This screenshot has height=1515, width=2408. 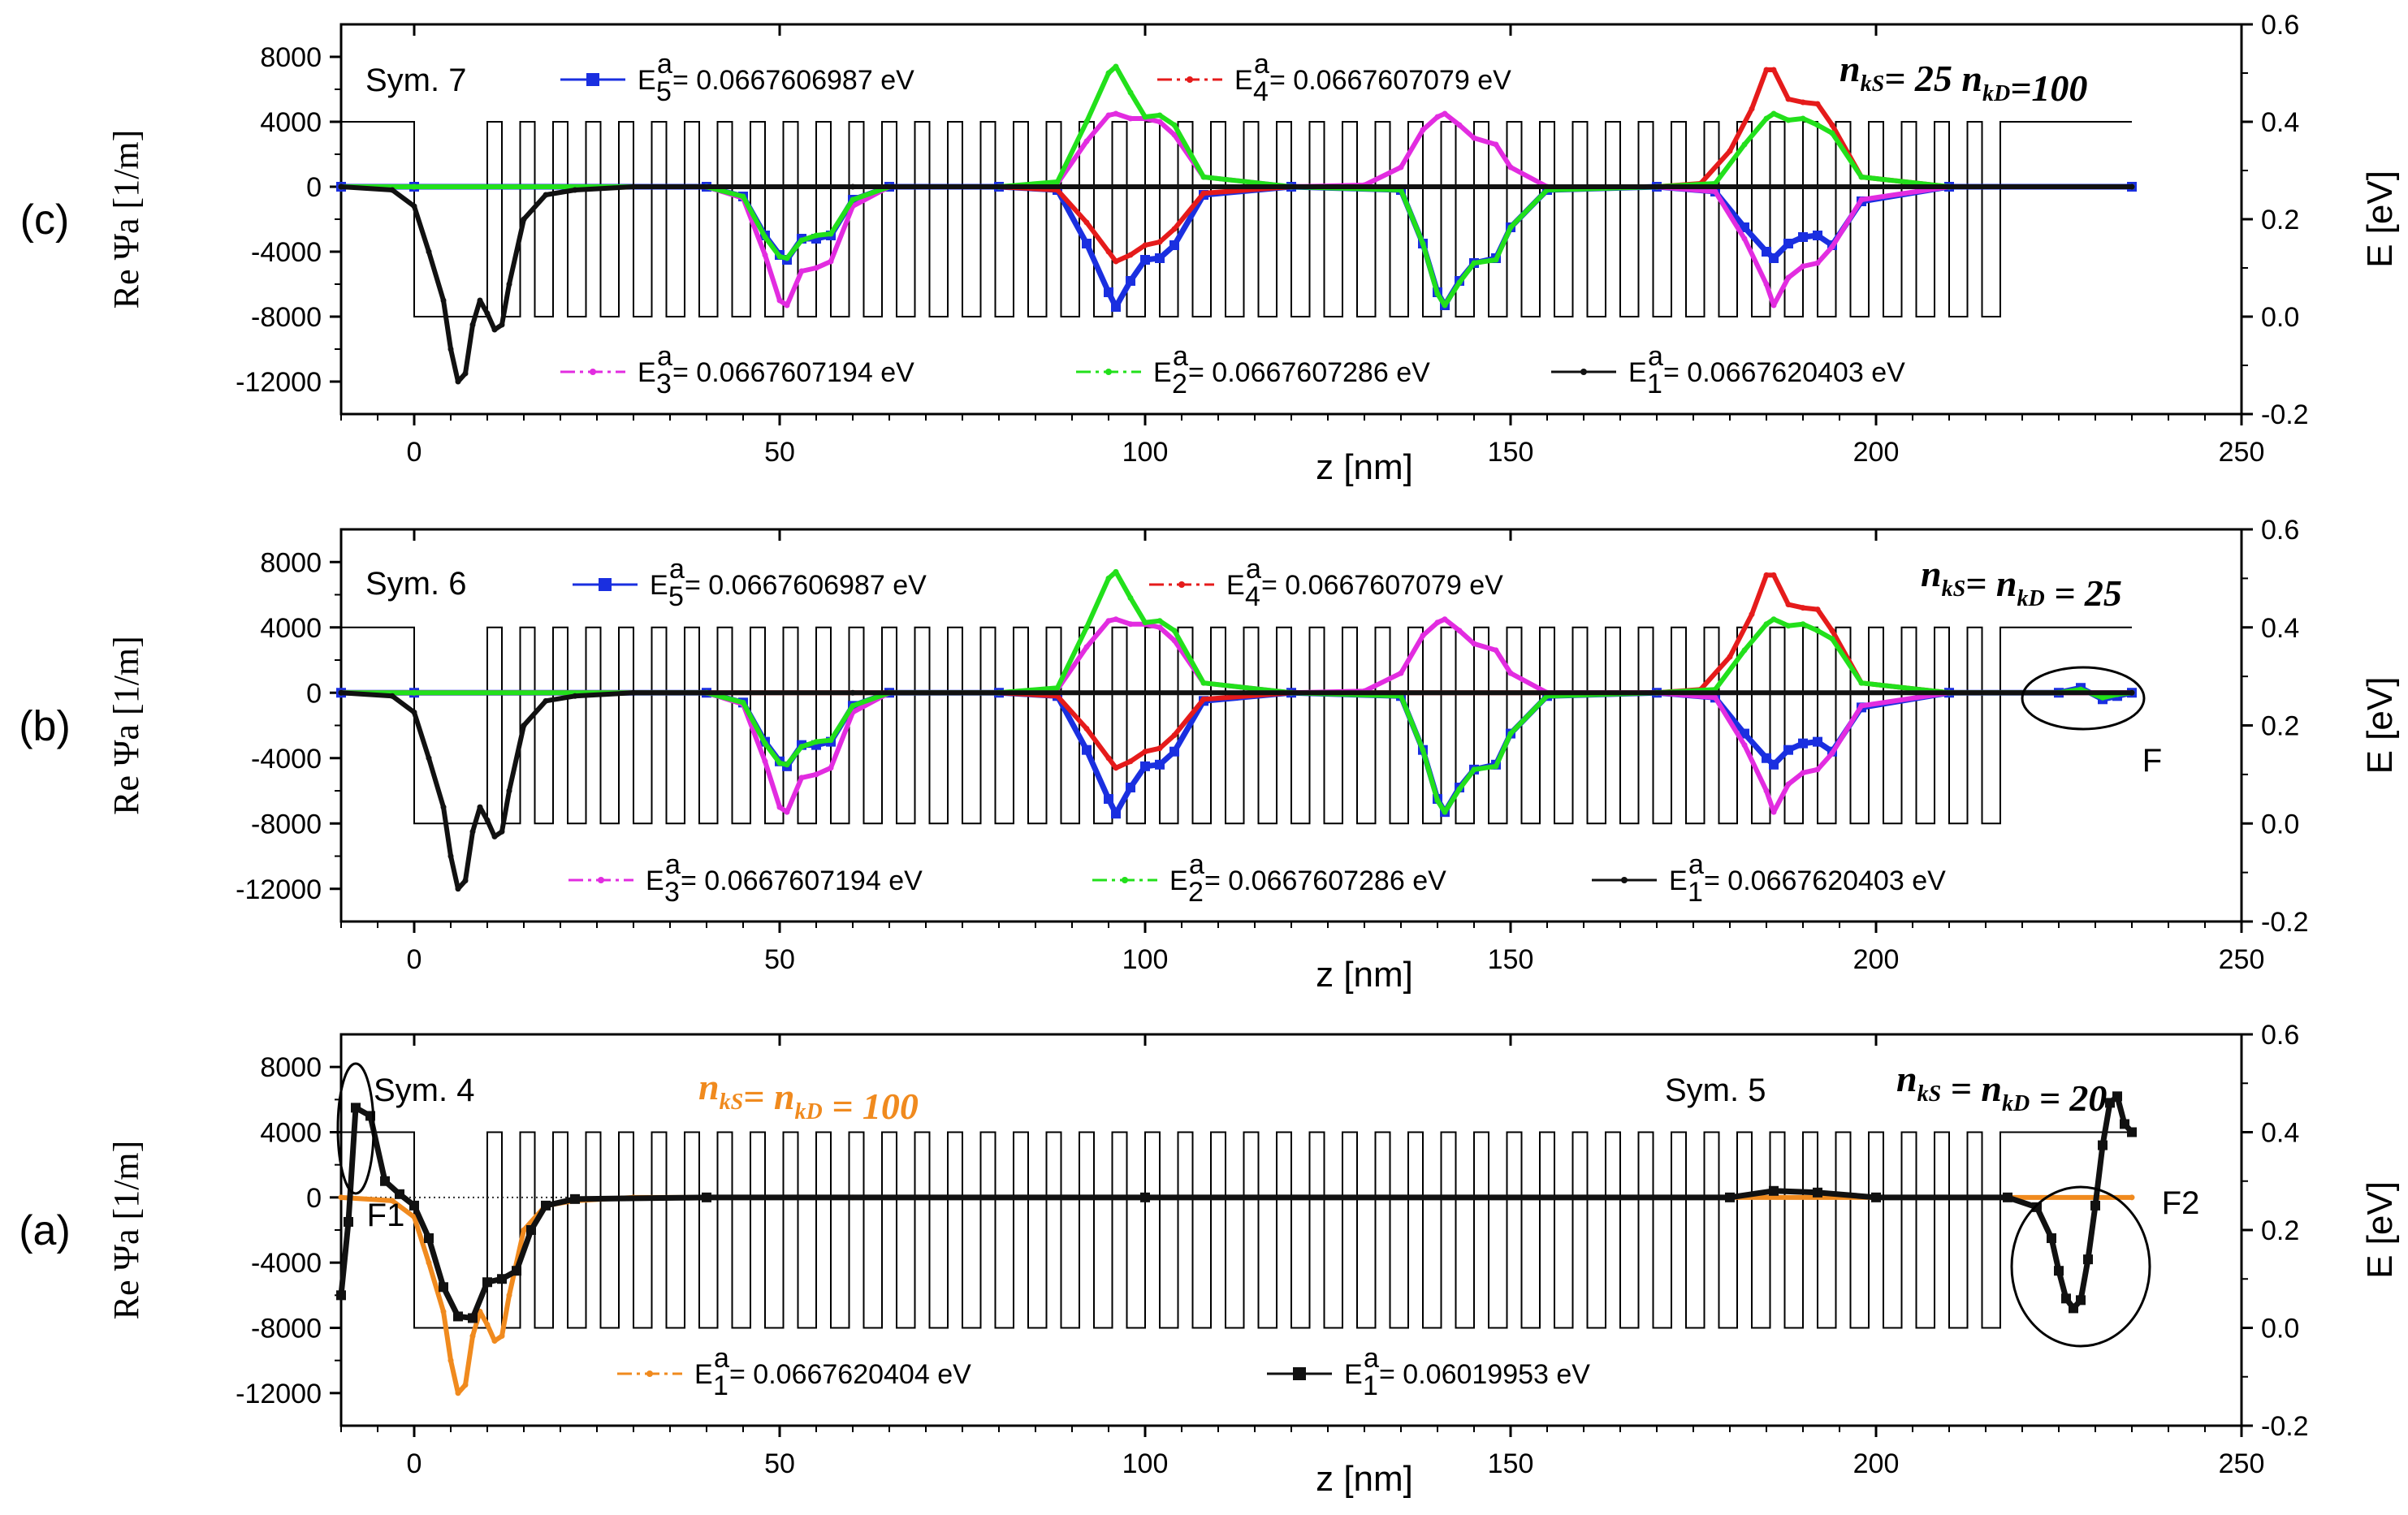 What do you see at coordinates (1825, 881) in the screenshot?
I see `legend-text: = 0.0667620403 eV` at bounding box center [1825, 881].